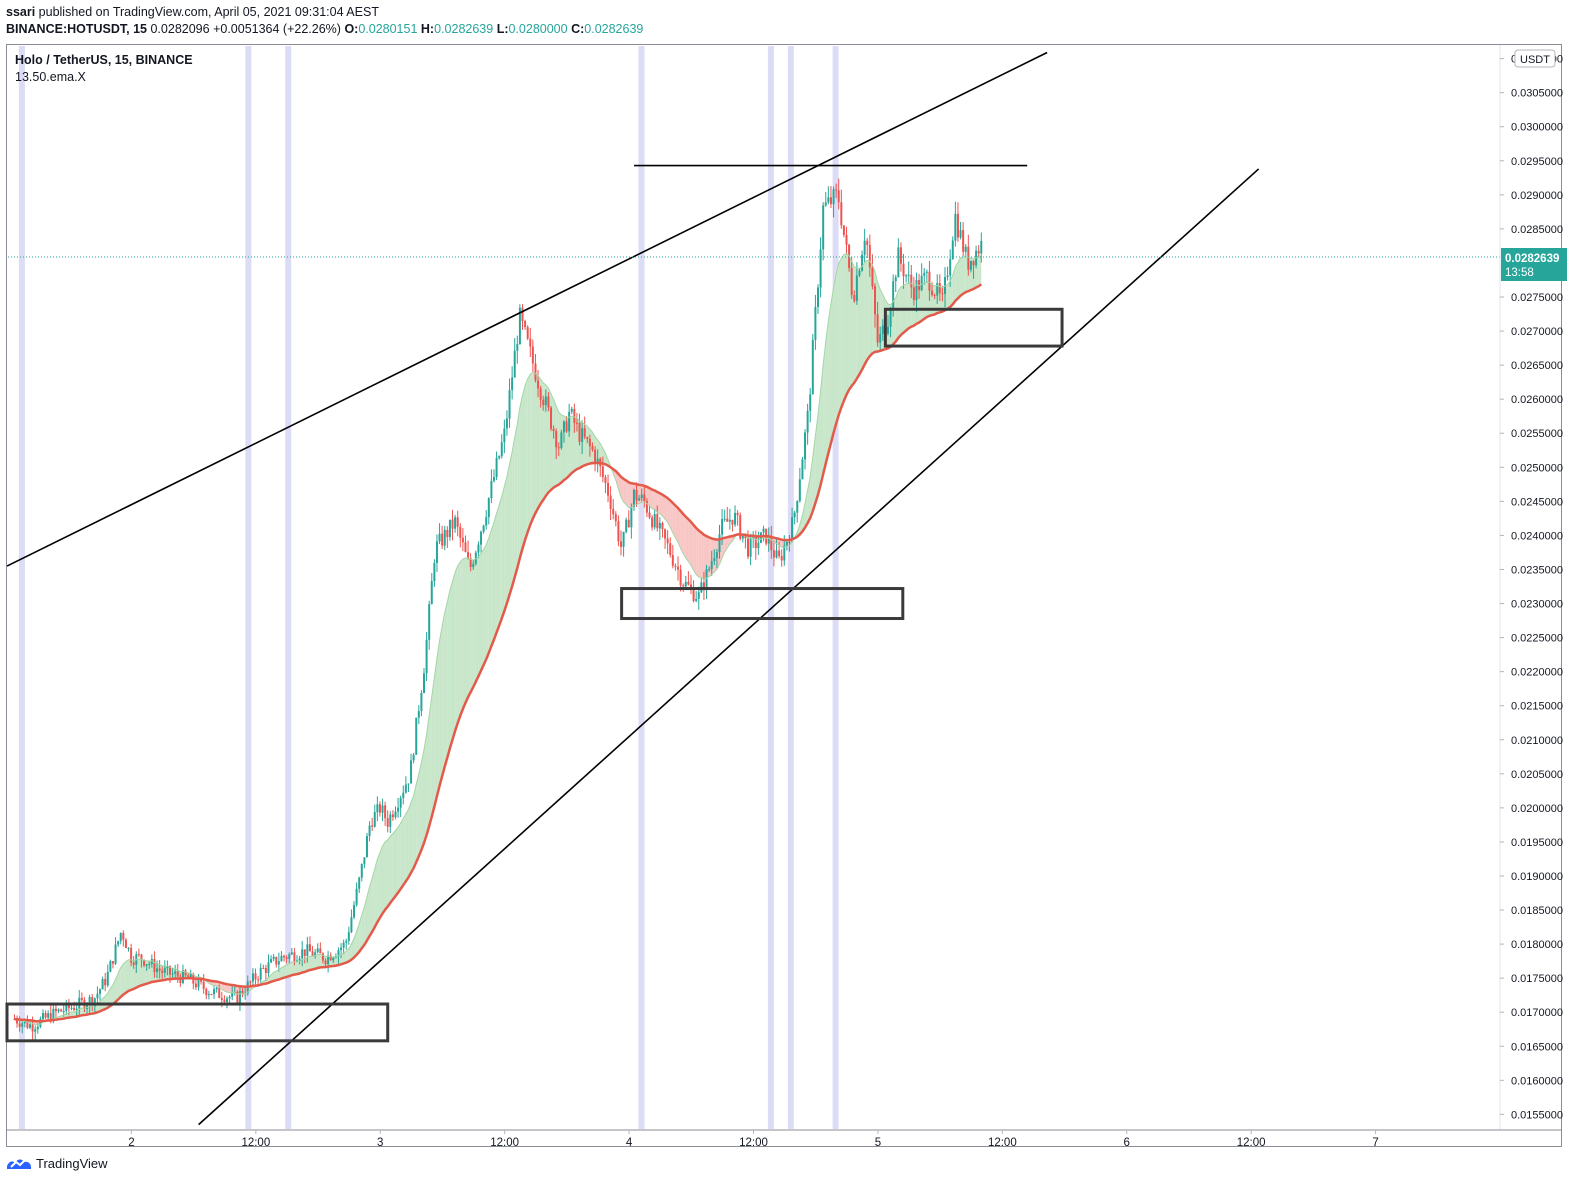 This screenshot has height=1194, width=1584. I want to click on zone-rectangle, so click(762, 604).